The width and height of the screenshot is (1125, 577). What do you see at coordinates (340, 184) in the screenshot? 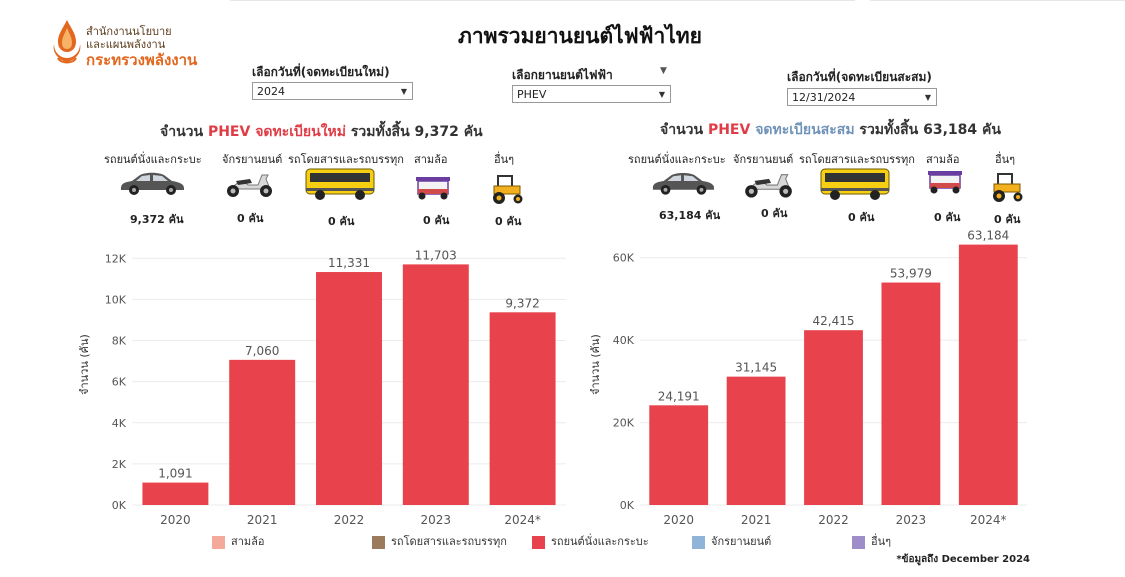
I see `bus-icon` at bounding box center [340, 184].